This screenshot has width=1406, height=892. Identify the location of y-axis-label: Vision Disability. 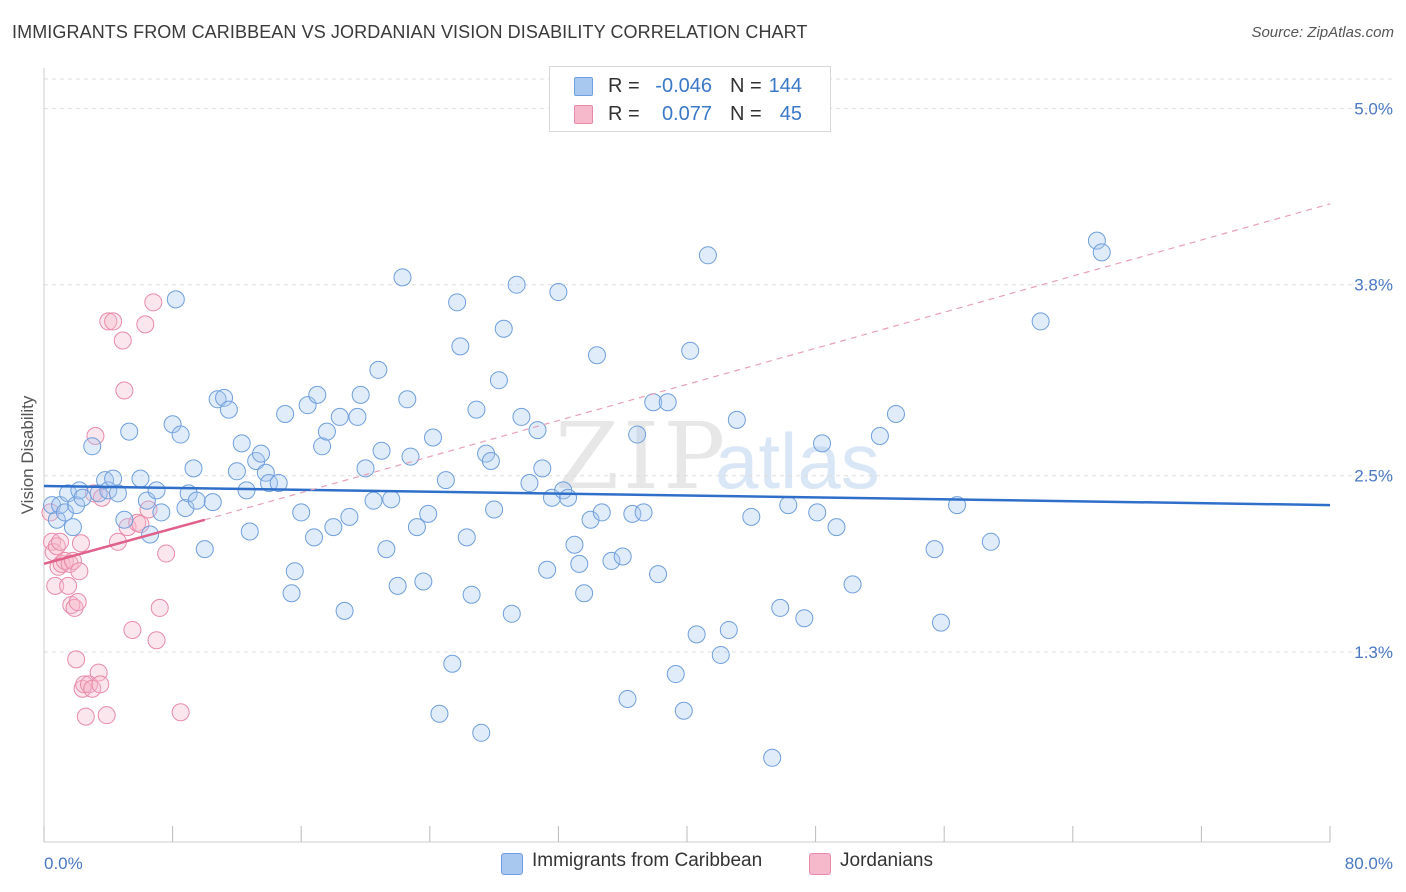
(27, 454).